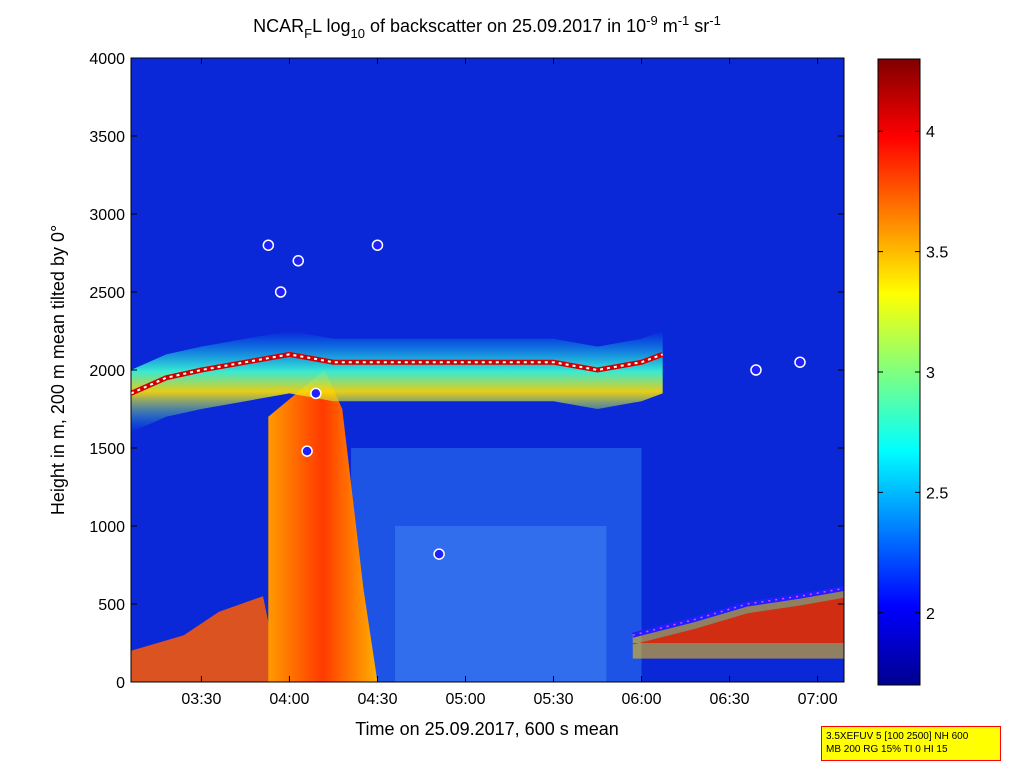 This screenshot has width=1023, height=767. What do you see at coordinates (930, 614) in the screenshot?
I see `colorbar-tick-label: 2` at bounding box center [930, 614].